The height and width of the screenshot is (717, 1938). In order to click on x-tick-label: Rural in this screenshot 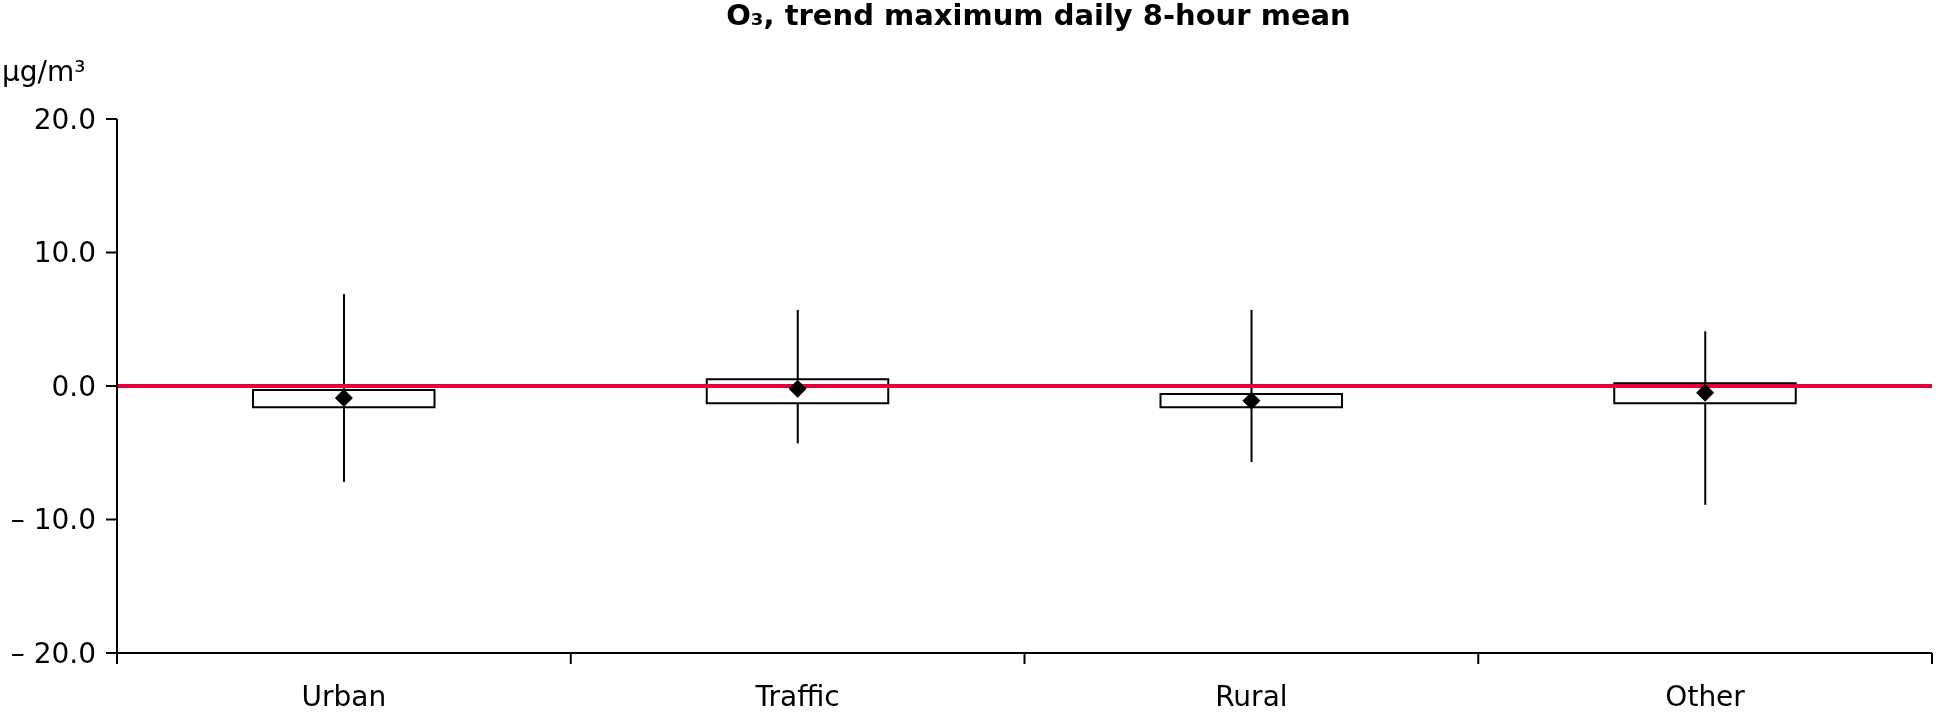, I will do `click(1251, 696)`.